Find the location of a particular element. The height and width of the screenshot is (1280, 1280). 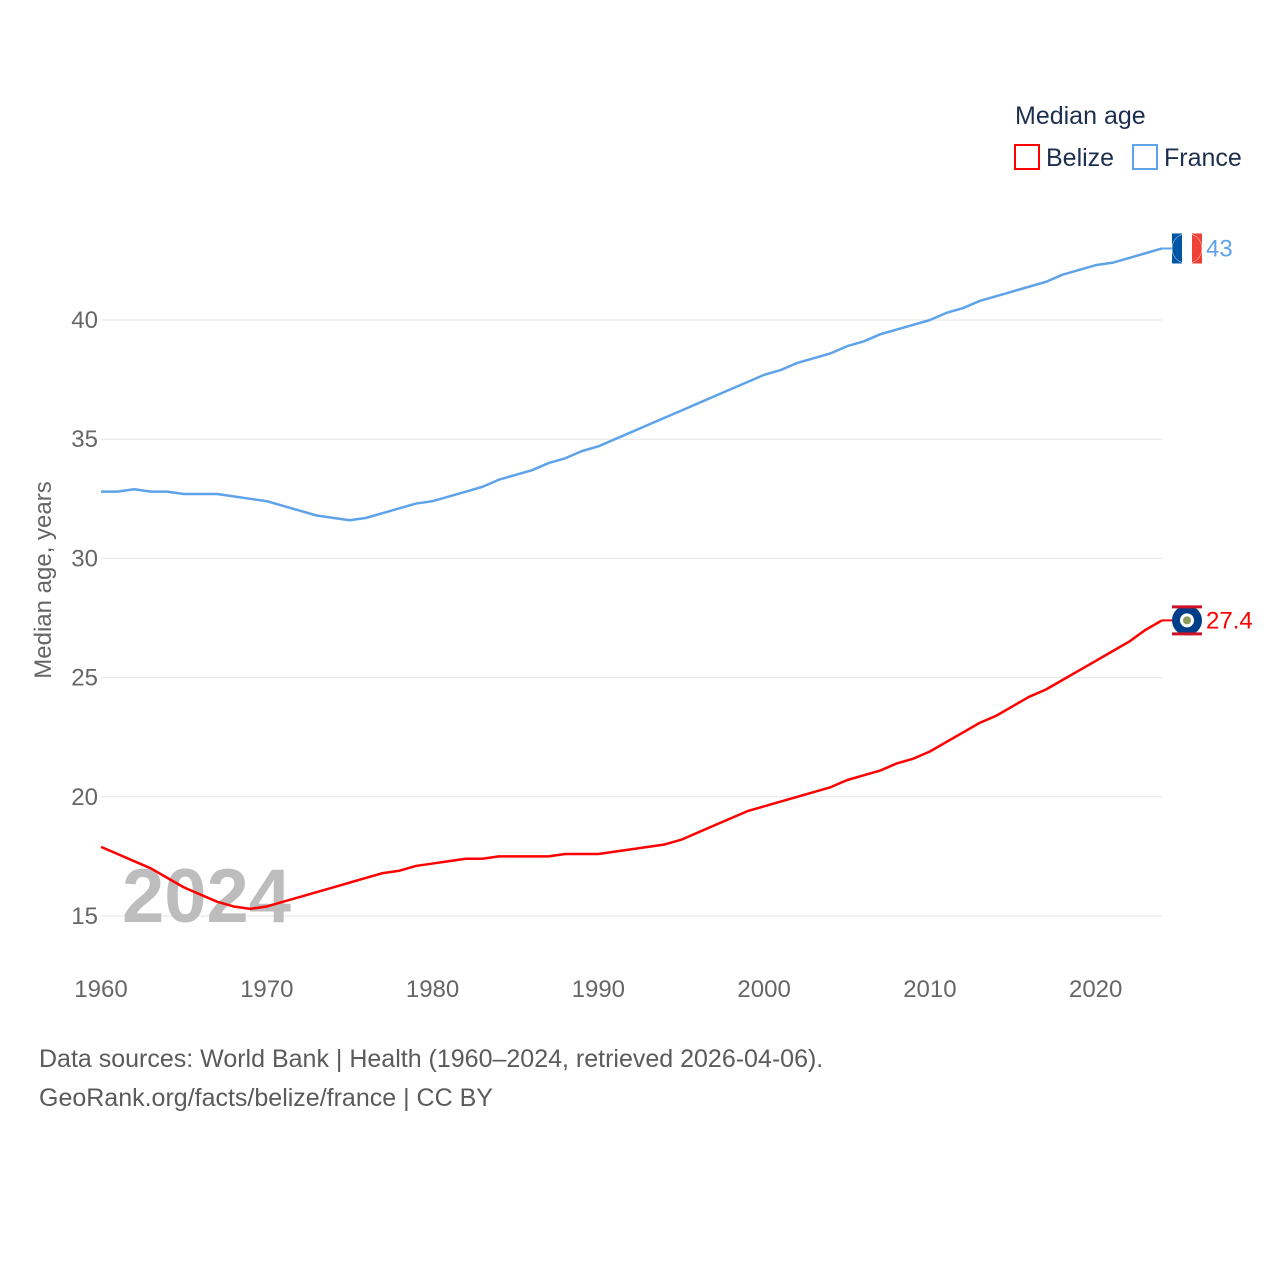

end-value-label: 27.4 is located at coordinates (1229, 620).